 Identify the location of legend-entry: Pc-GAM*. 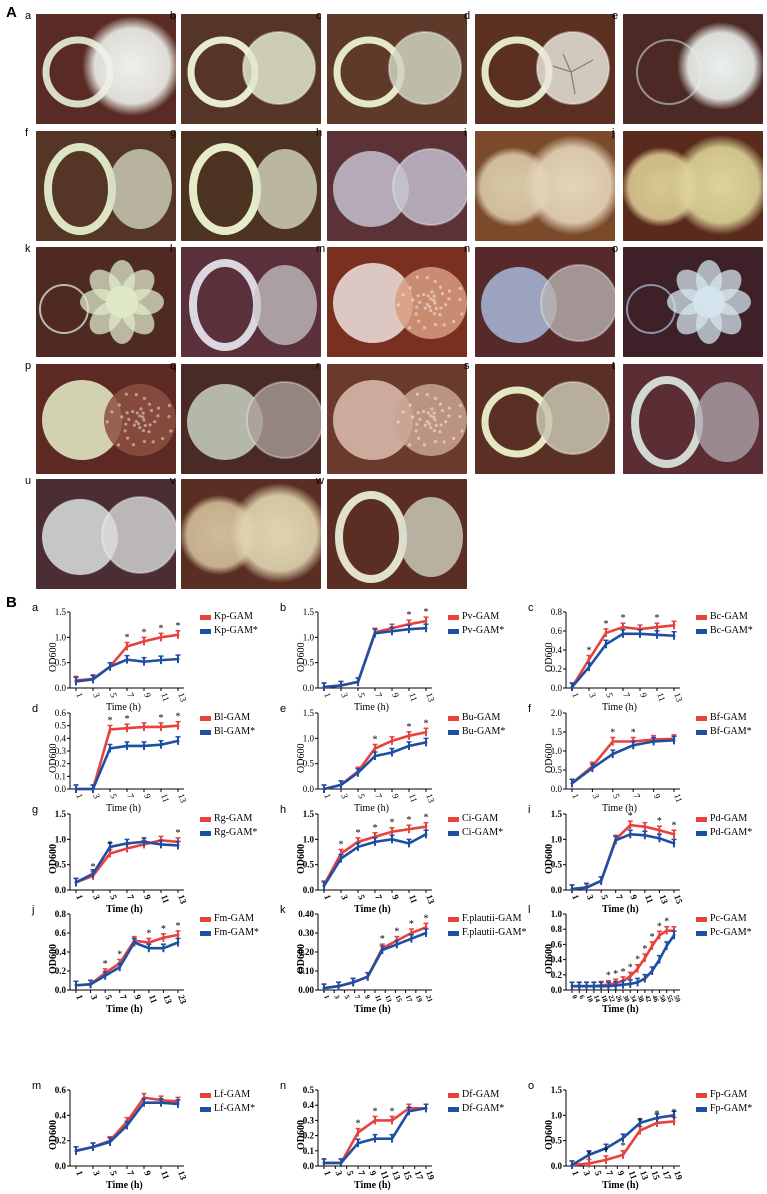
(724, 933).